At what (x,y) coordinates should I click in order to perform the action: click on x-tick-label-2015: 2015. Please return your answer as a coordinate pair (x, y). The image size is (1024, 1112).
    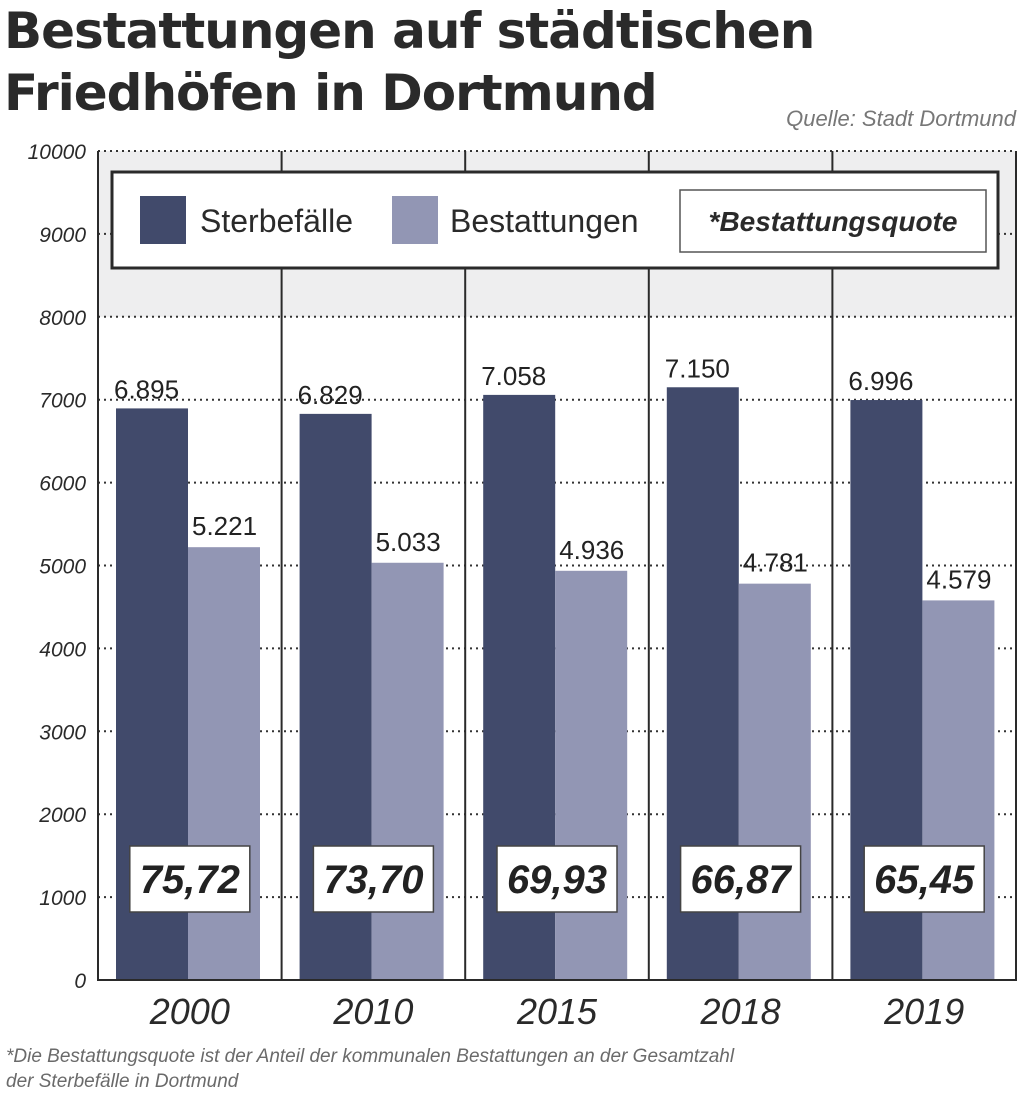
    Looking at the image, I should click on (557, 1011).